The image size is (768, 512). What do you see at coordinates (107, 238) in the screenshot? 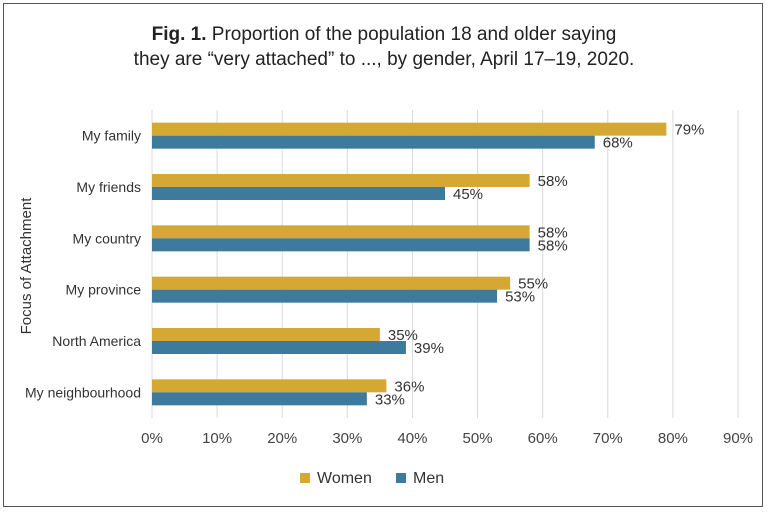
I see `category-label: My country` at bounding box center [107, 238].